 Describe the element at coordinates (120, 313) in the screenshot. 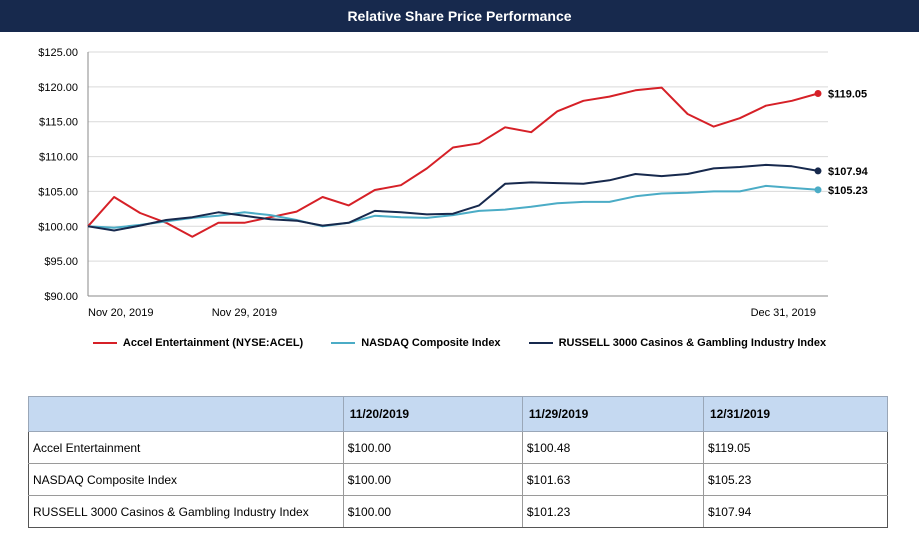

I see `x-tick-label: Nov 20, 2019` at that location.